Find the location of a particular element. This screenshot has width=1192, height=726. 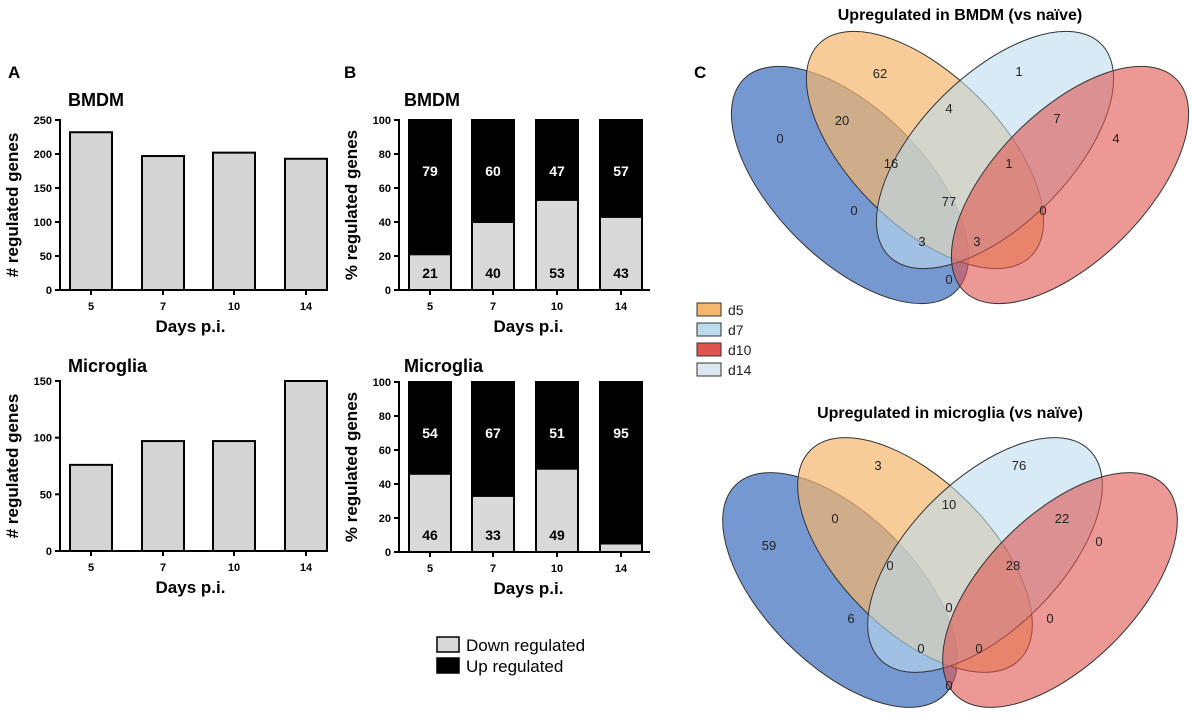

up-value-label: 95 is located at coordinates (621, 433).